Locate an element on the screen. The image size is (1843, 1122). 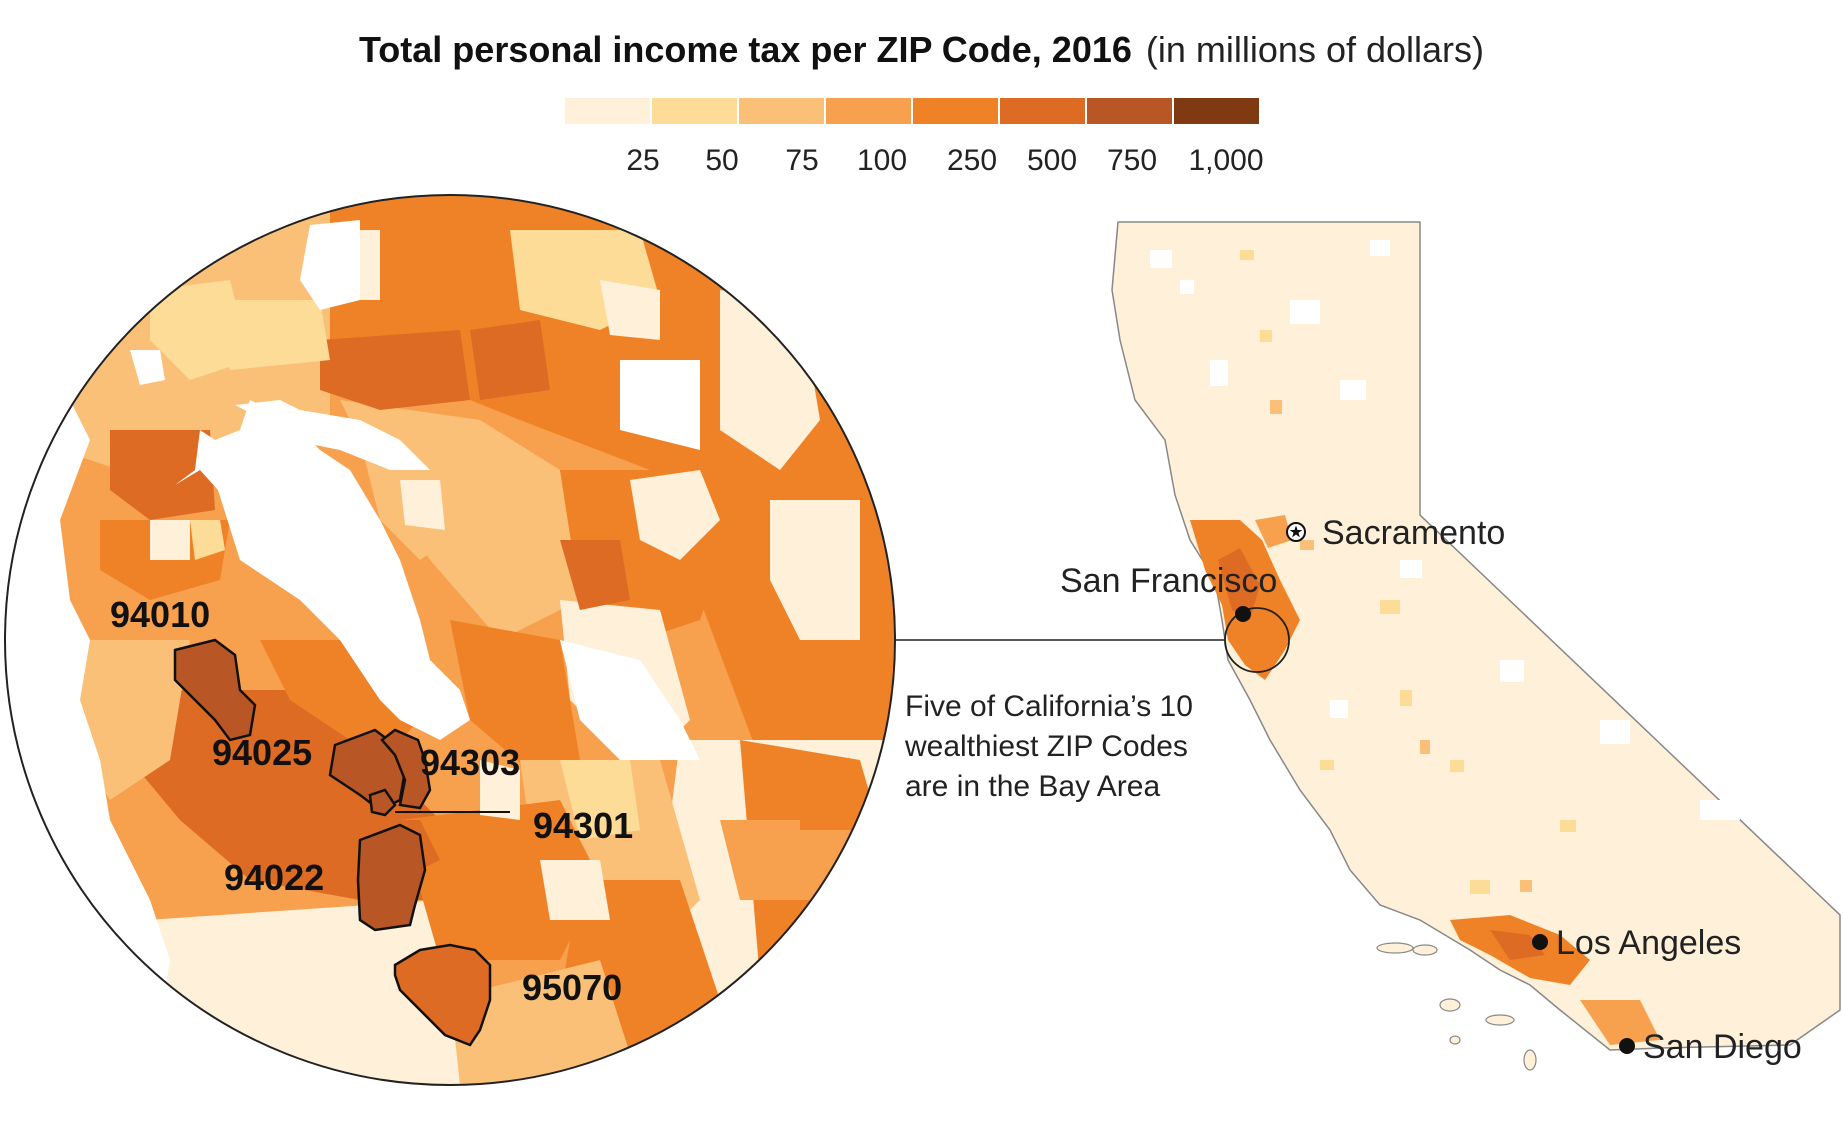
zip-94022-outline is located at coordinates (391, 877).